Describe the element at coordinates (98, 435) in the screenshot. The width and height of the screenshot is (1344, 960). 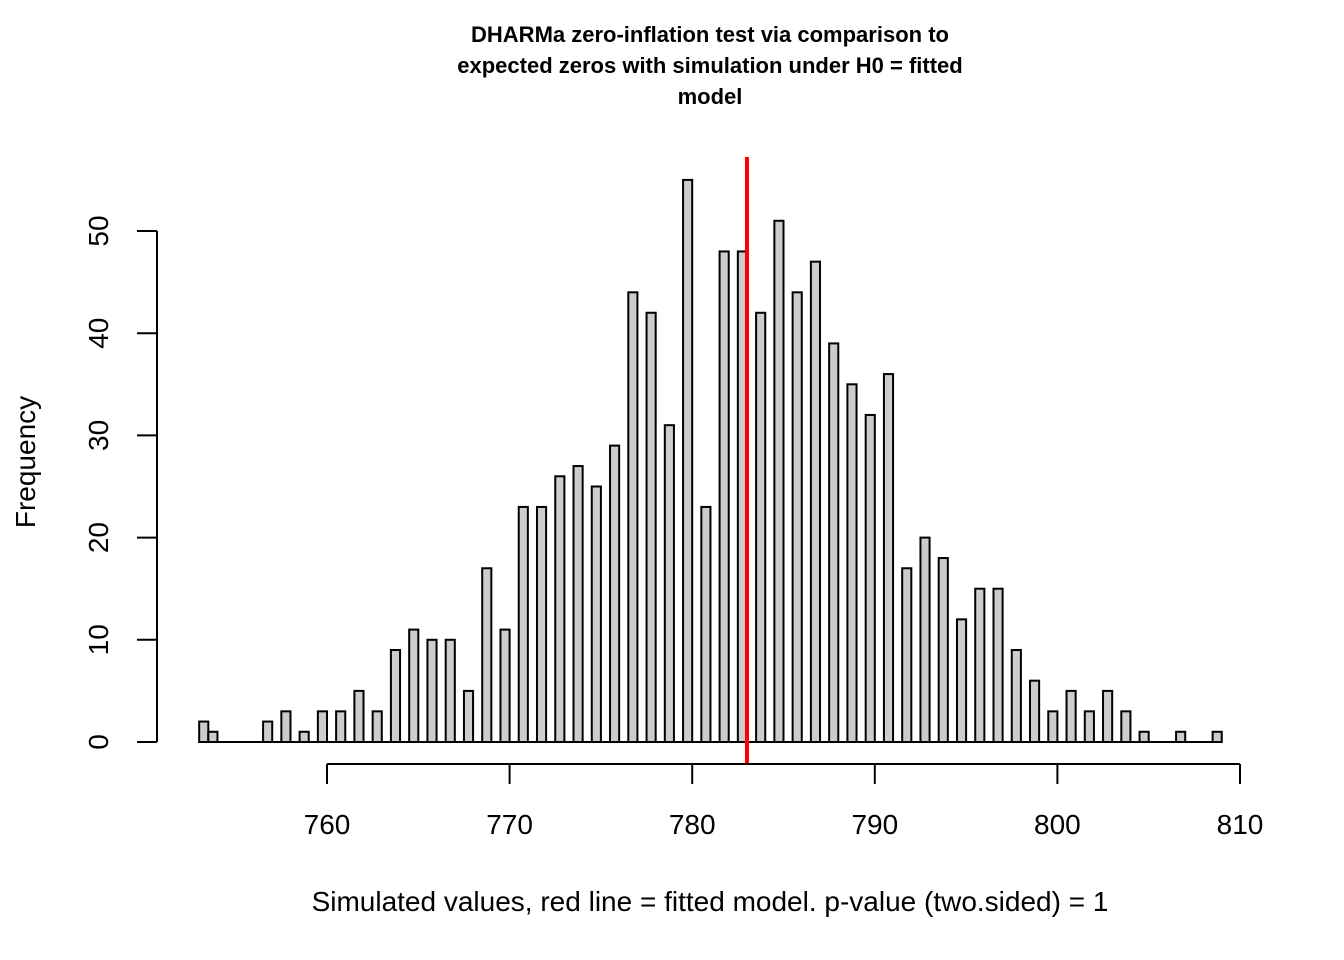
I see `y-tick-label: 30` at that location.